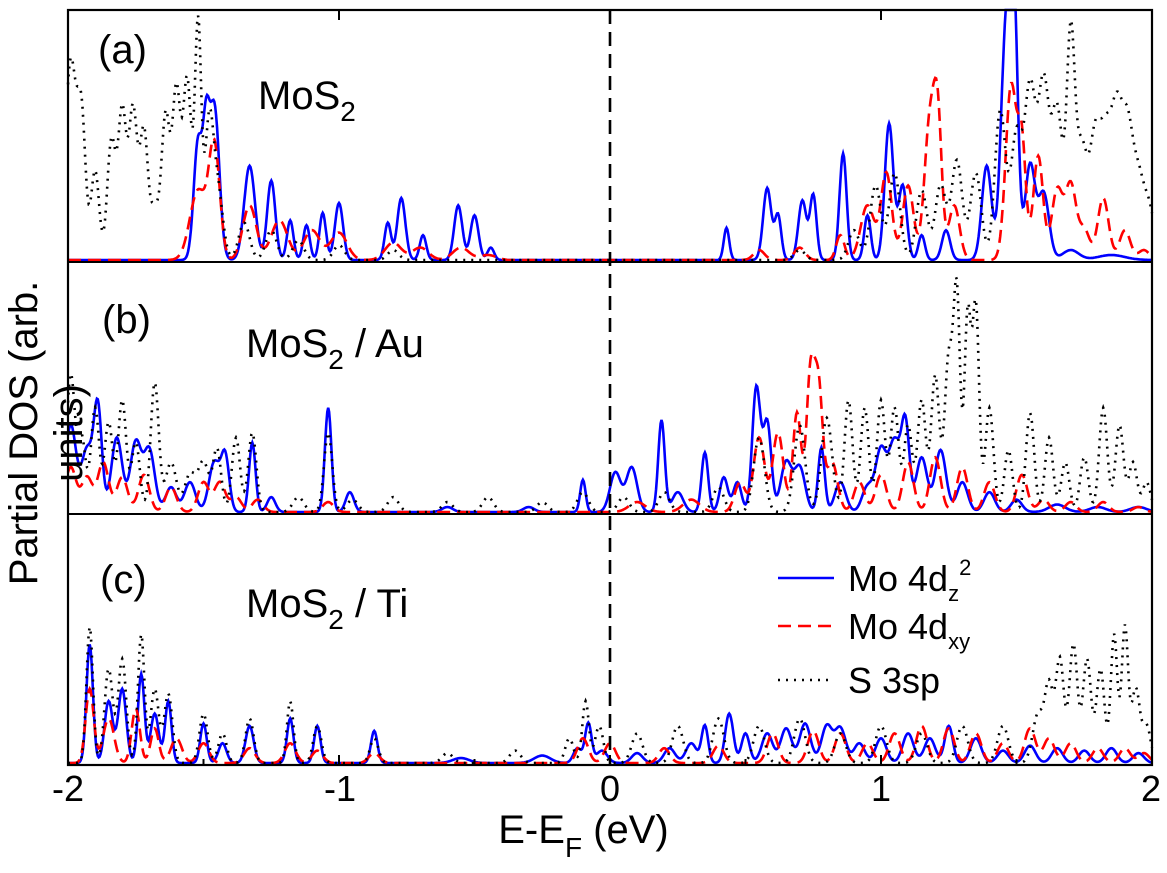 The image size is (1167, 873). Describe the element at coordinates (376, 604) in the screenshot. I see `material-suffix: / Ti` at that location.